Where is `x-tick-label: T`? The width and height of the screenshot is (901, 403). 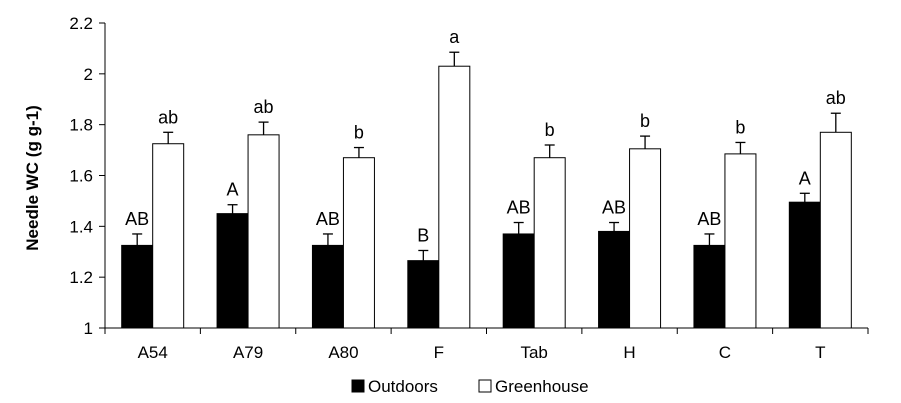
x-tick-label: T is located at coordinates (820, 352).